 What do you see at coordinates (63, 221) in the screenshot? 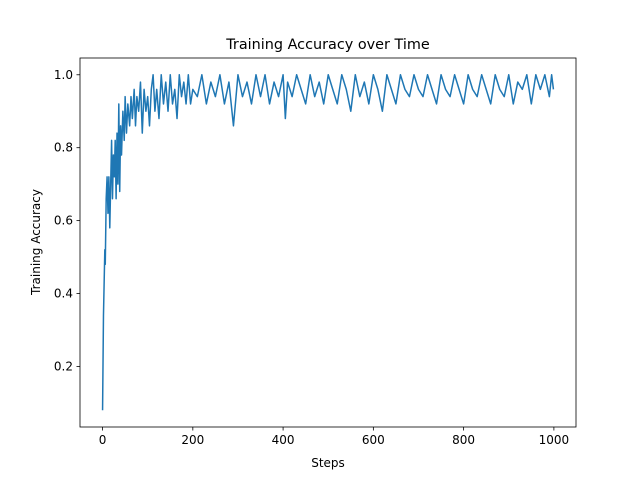
I see `y-tick-label: 0.6` at bounding box center [63, 221].